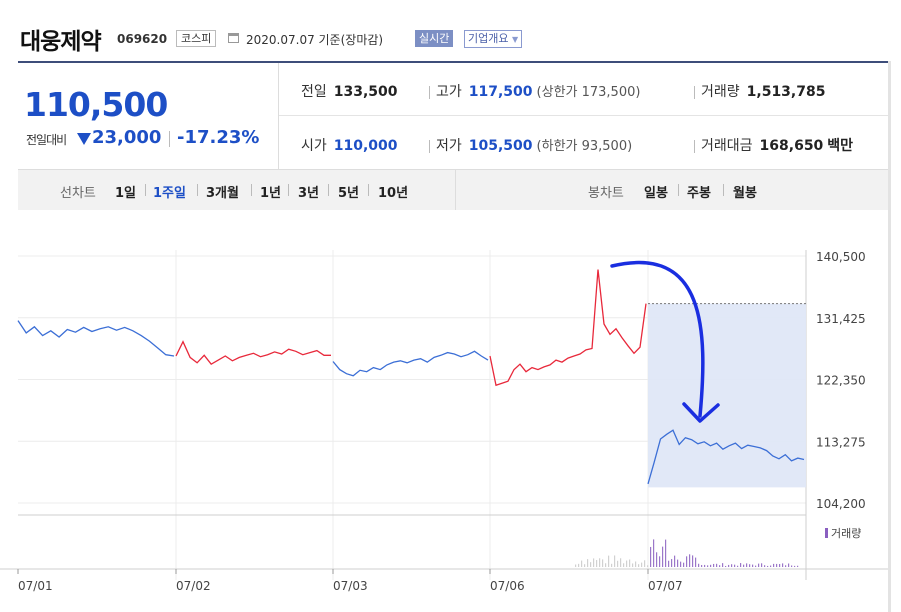  I want to click on x-tick-label: 07/07, so click(665, 586).